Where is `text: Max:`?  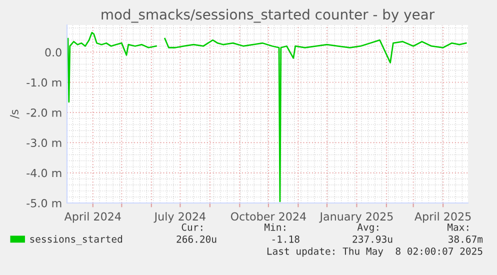 text: Max: is located at coordinates (458, 227).